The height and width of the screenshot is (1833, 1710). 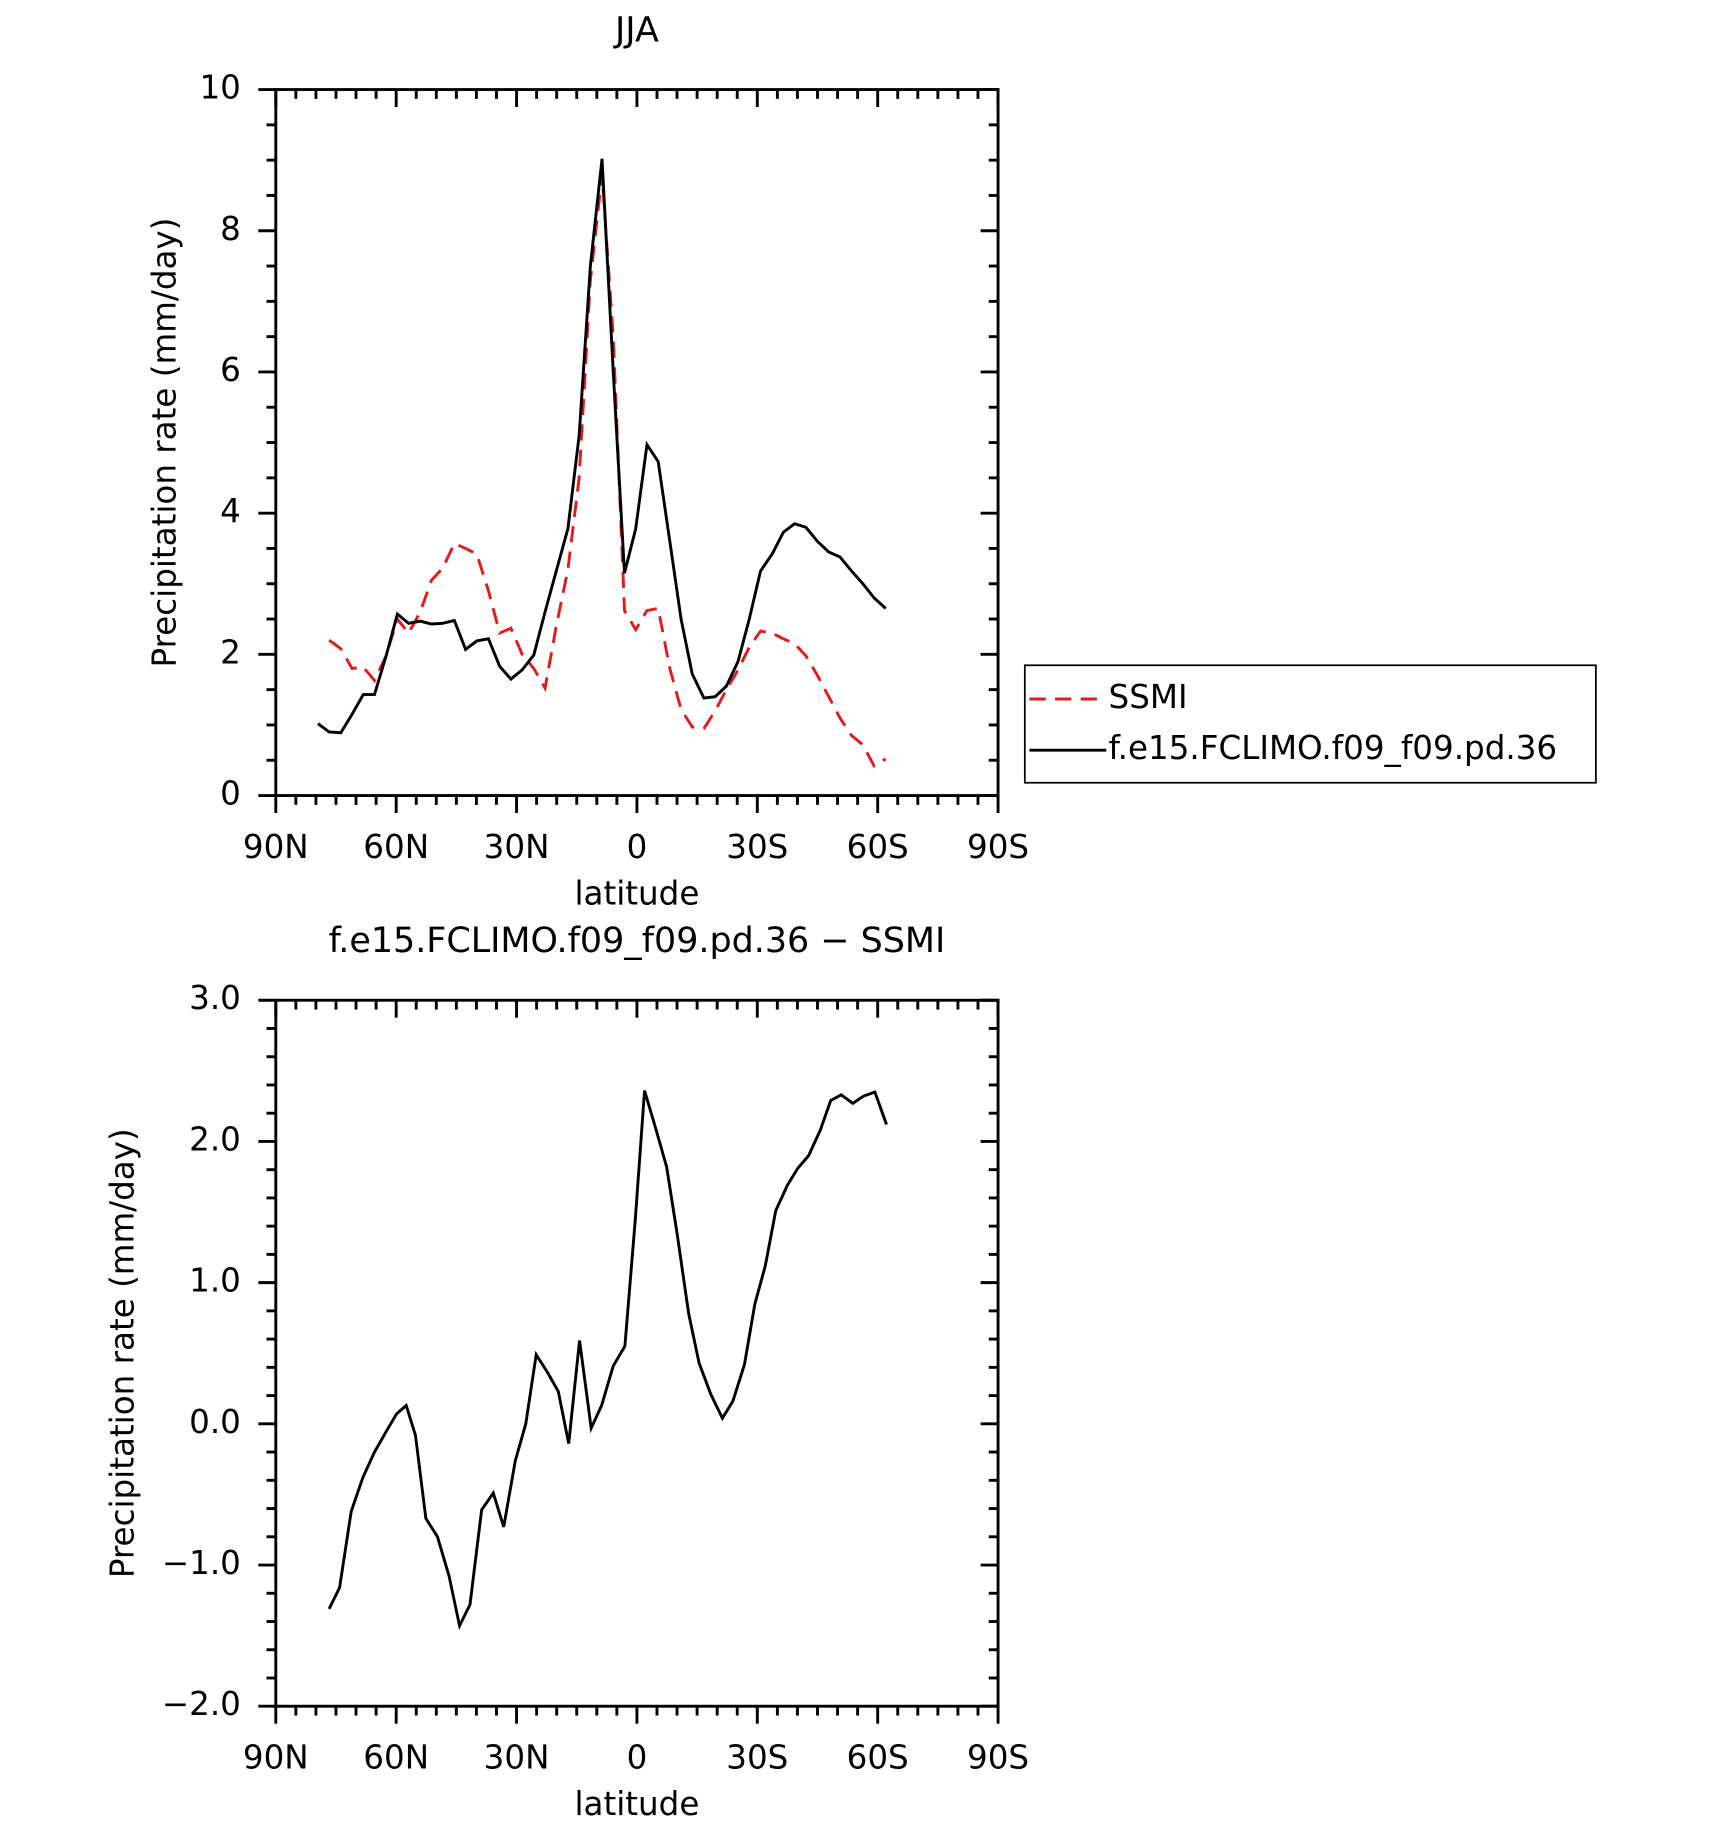 What do you see at coordinates (215, 998) in the screenshot?
I see `y-tick-label: 3.0` at bounding box center [215, 998].